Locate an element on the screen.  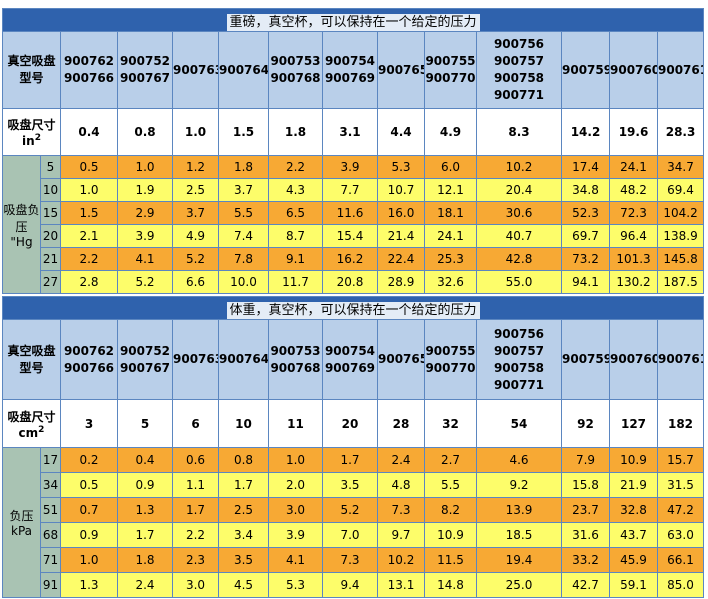
model: 900759 is located at coordinates (585, 359).